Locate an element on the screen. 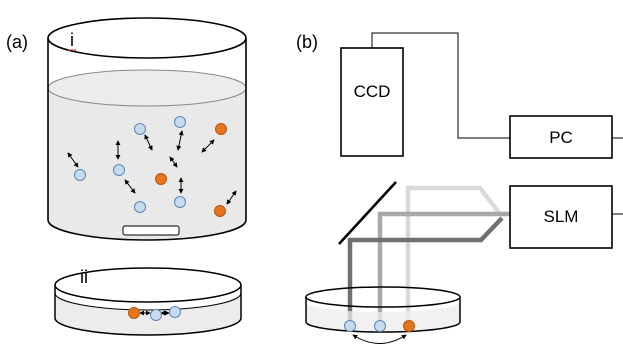 Image resolution: width=623 pixels, height=356 pixels. trapped-particle-chain is located at coordinates (154, 313).